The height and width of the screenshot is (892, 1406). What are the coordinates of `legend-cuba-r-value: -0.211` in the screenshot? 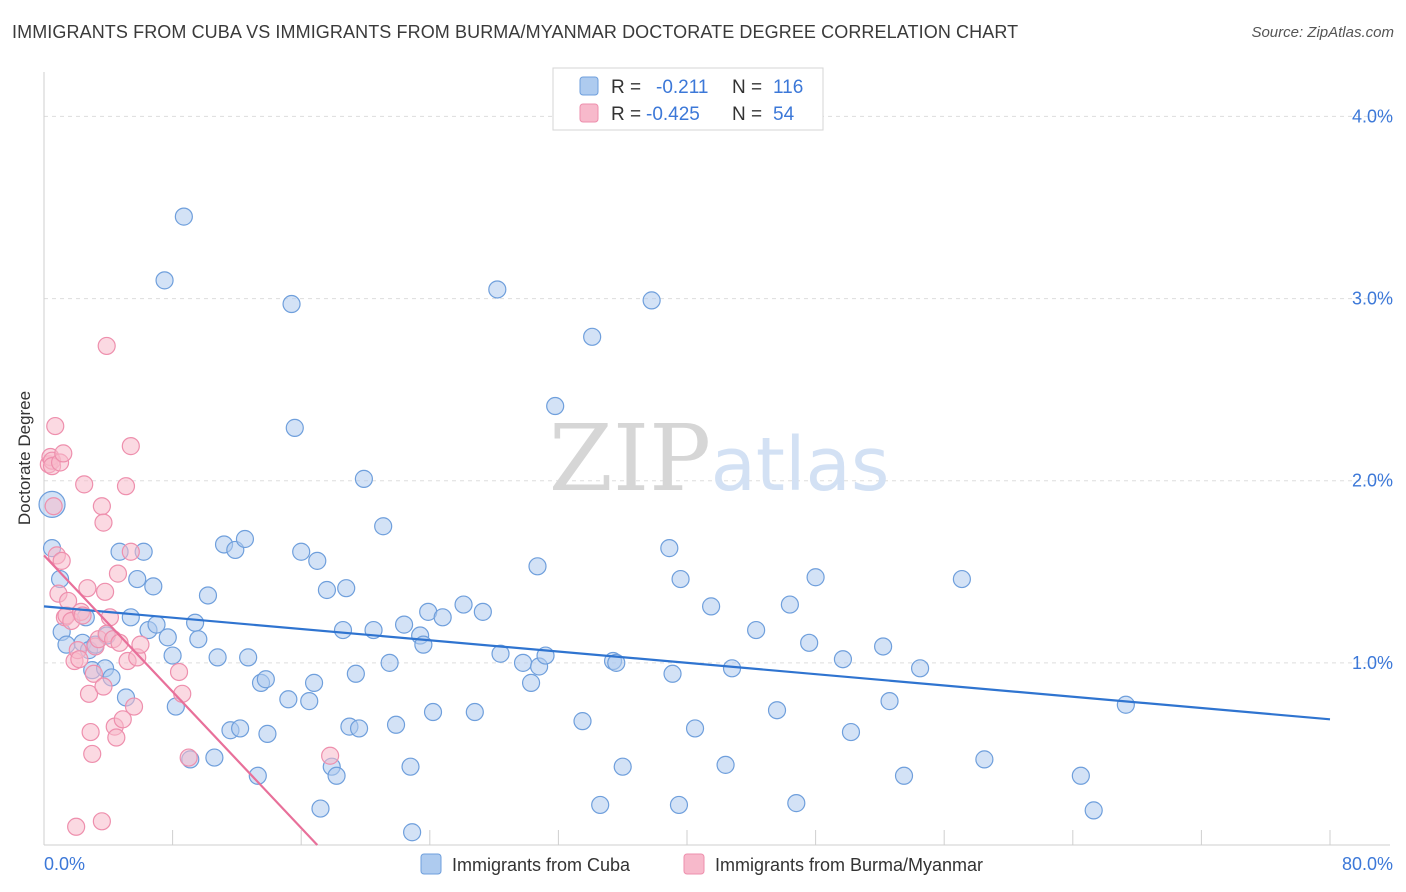 It's located at (682, 87).